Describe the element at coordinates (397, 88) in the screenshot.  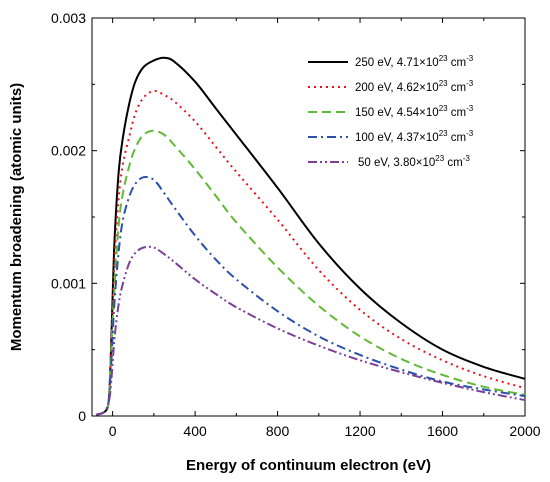
I see `legend-main: 200 eV, 4.62×10` at that location.